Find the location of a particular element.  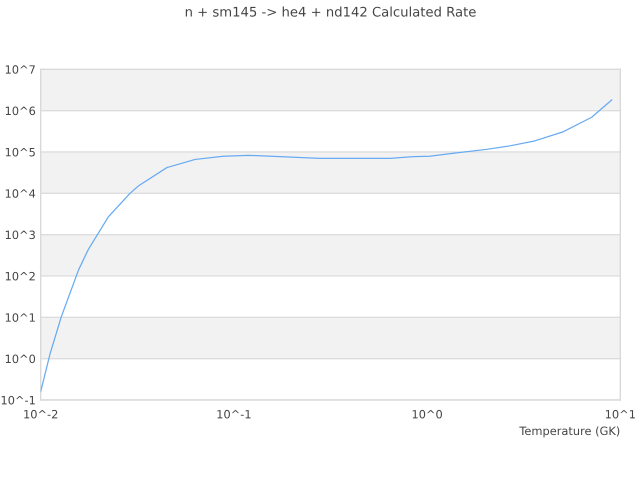

y-tick-label: 10^1 is located at coordinates (20, 317).